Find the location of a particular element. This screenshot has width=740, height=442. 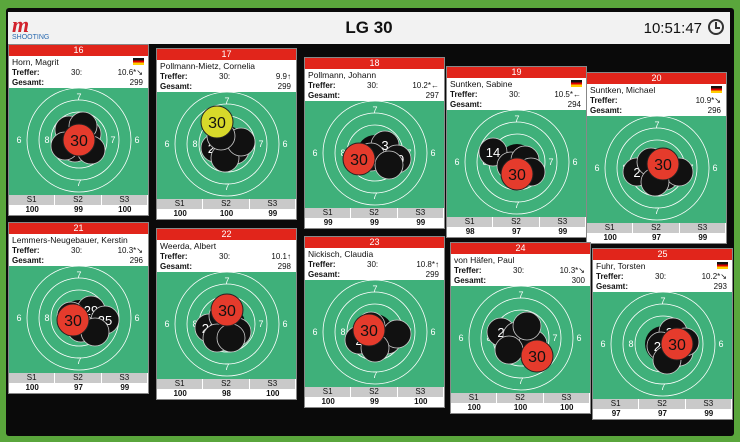

series-table: S1 S2 S3 97 97 99 is located at coordinates (662, 409).